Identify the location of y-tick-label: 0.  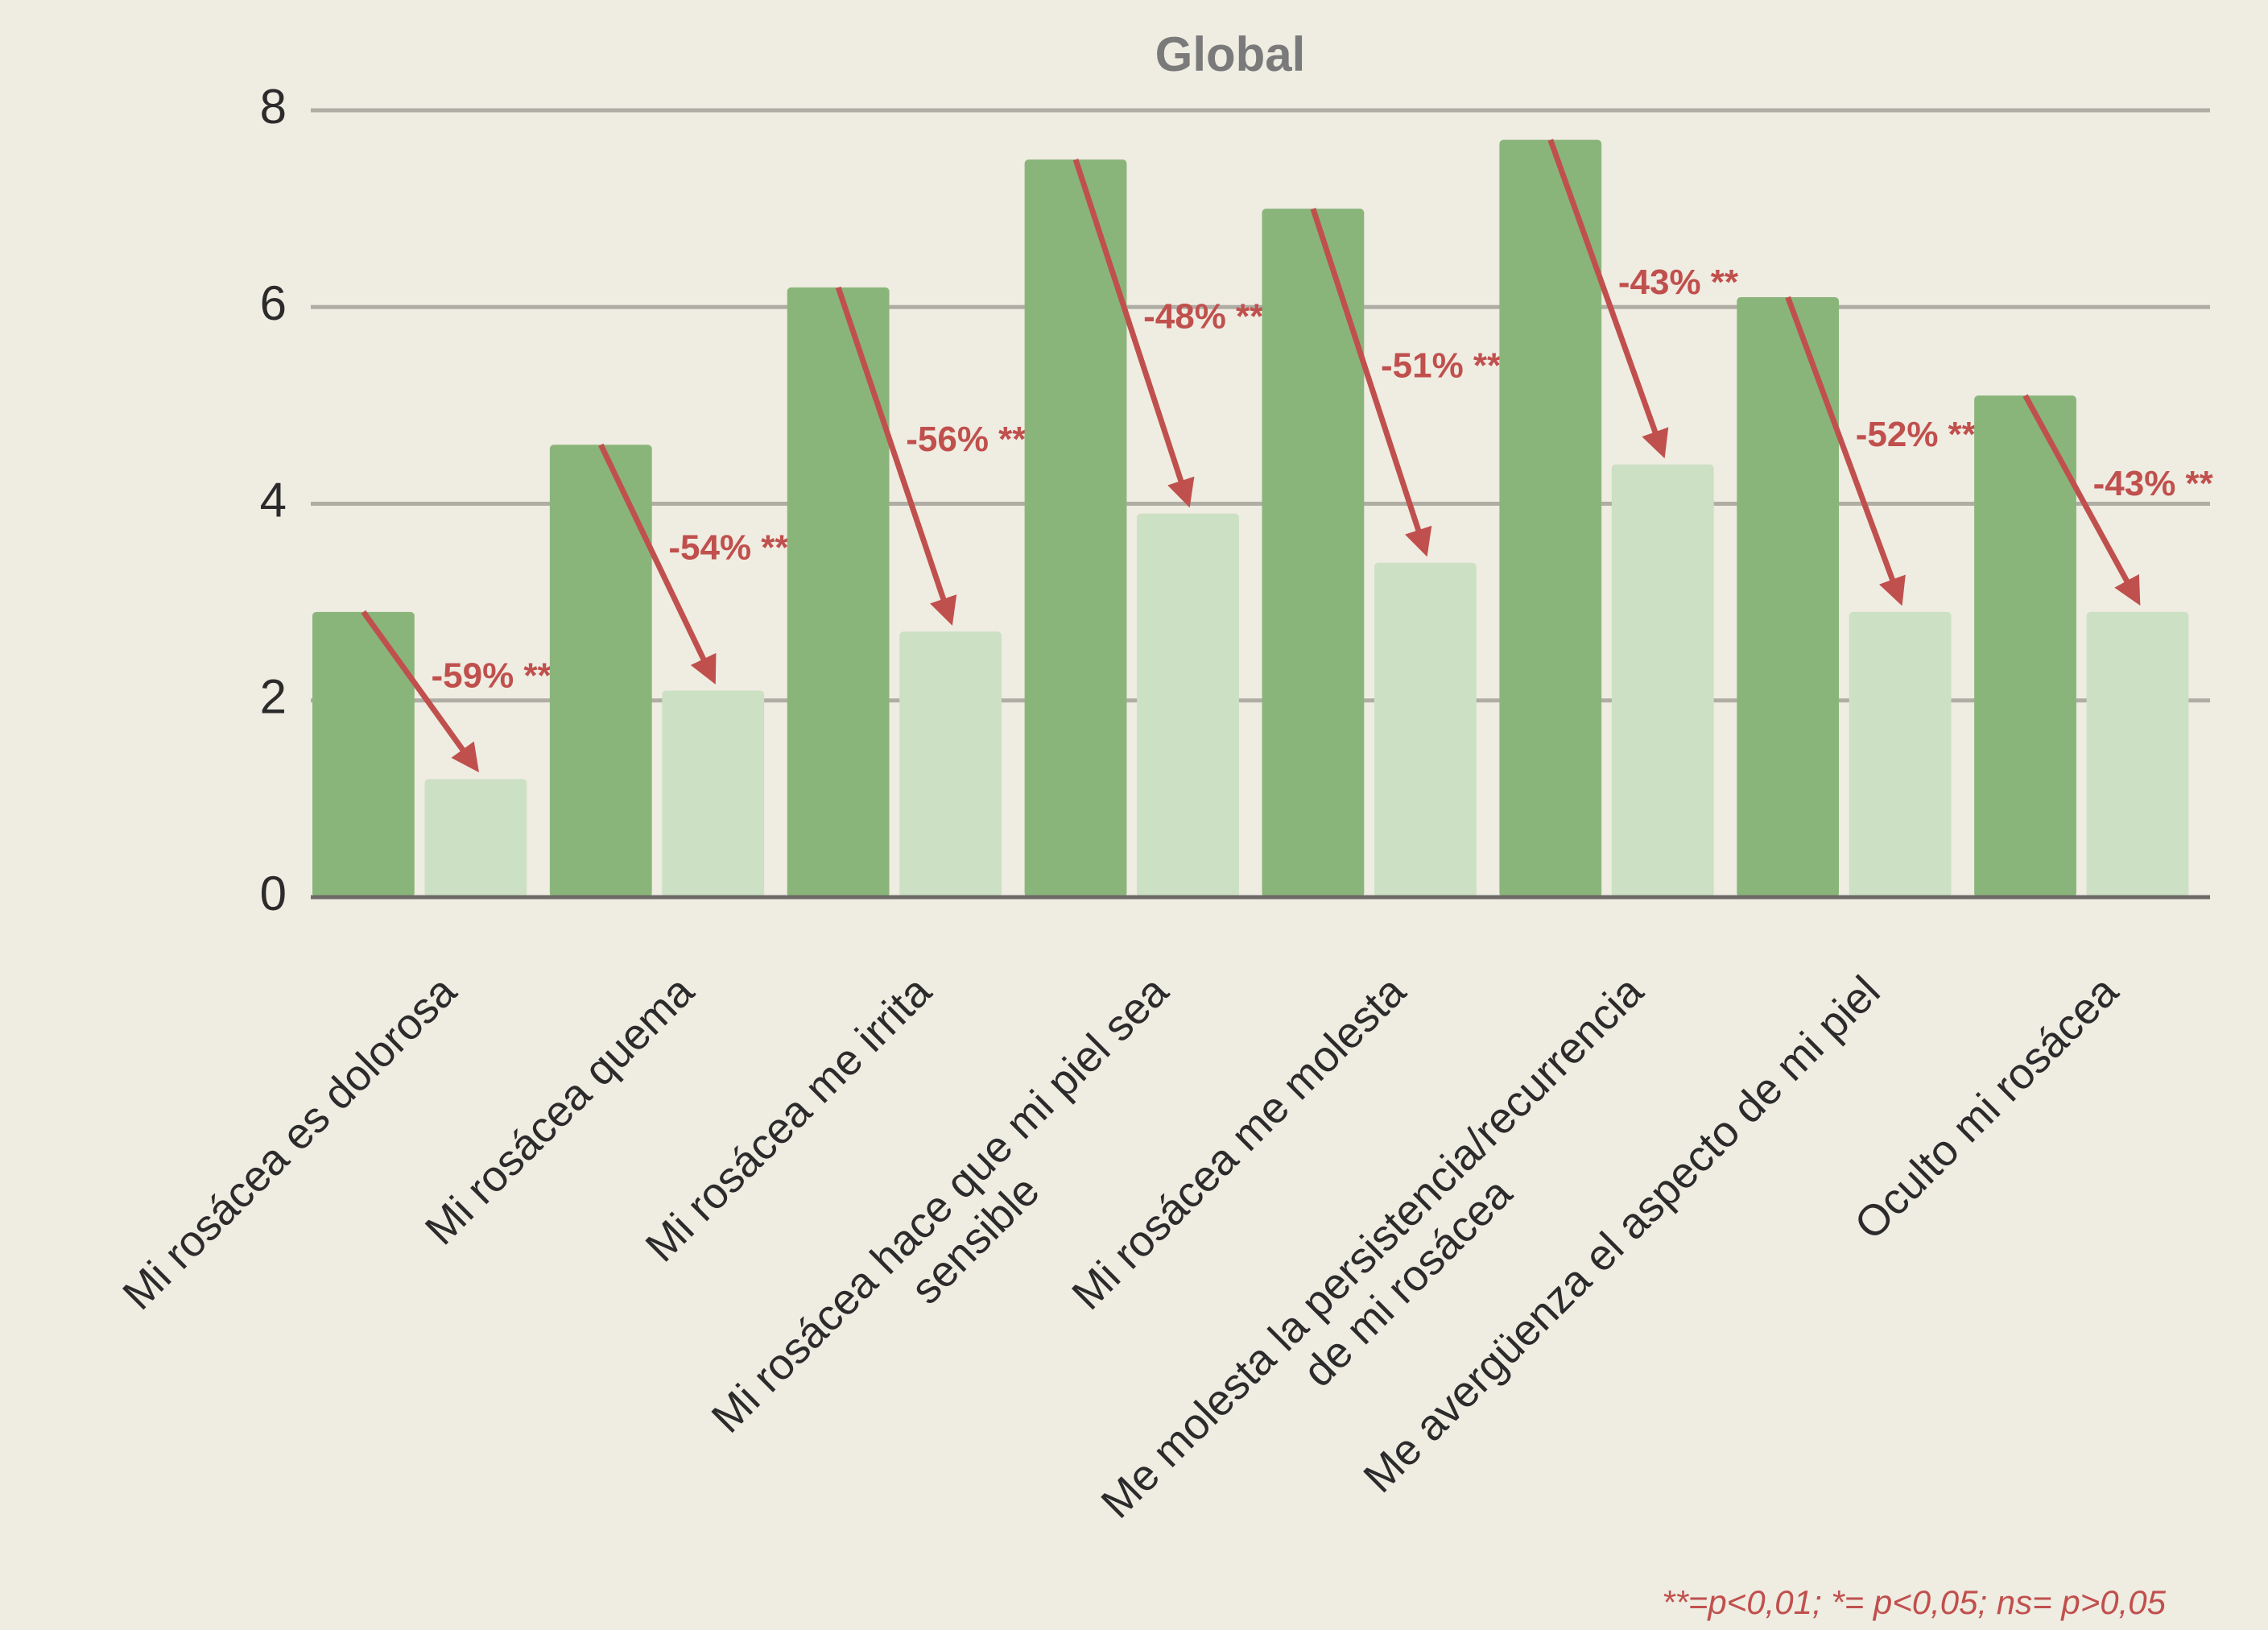
(273, 893).